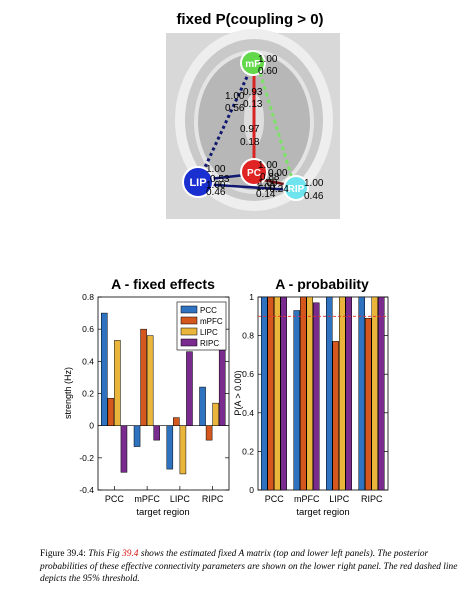  Describe the element at coordinates (249, 19) in the screenshot. I see `network-title: fixed P(coupling > 0)` at that location.